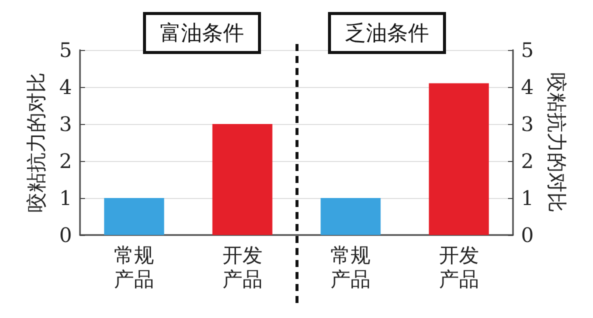 The image size is (593, 318). Describe the element at coordinates (65, 161) in the screenshot. I see `y-tick-label: 2` at that location.